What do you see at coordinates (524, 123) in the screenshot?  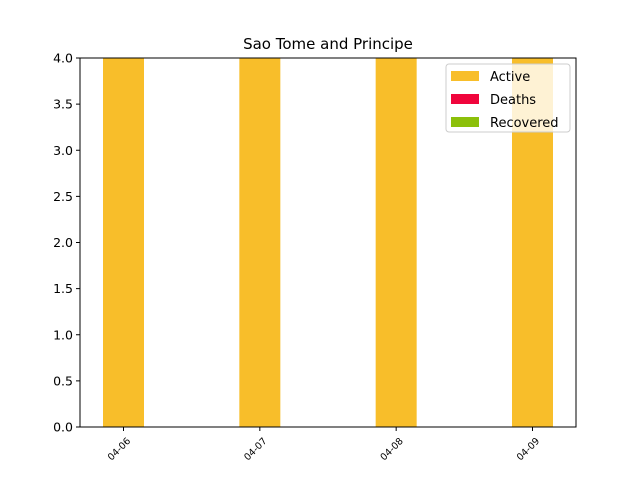 I see `legend-label-recovered: Recovered` at bounding box center [524, 123].